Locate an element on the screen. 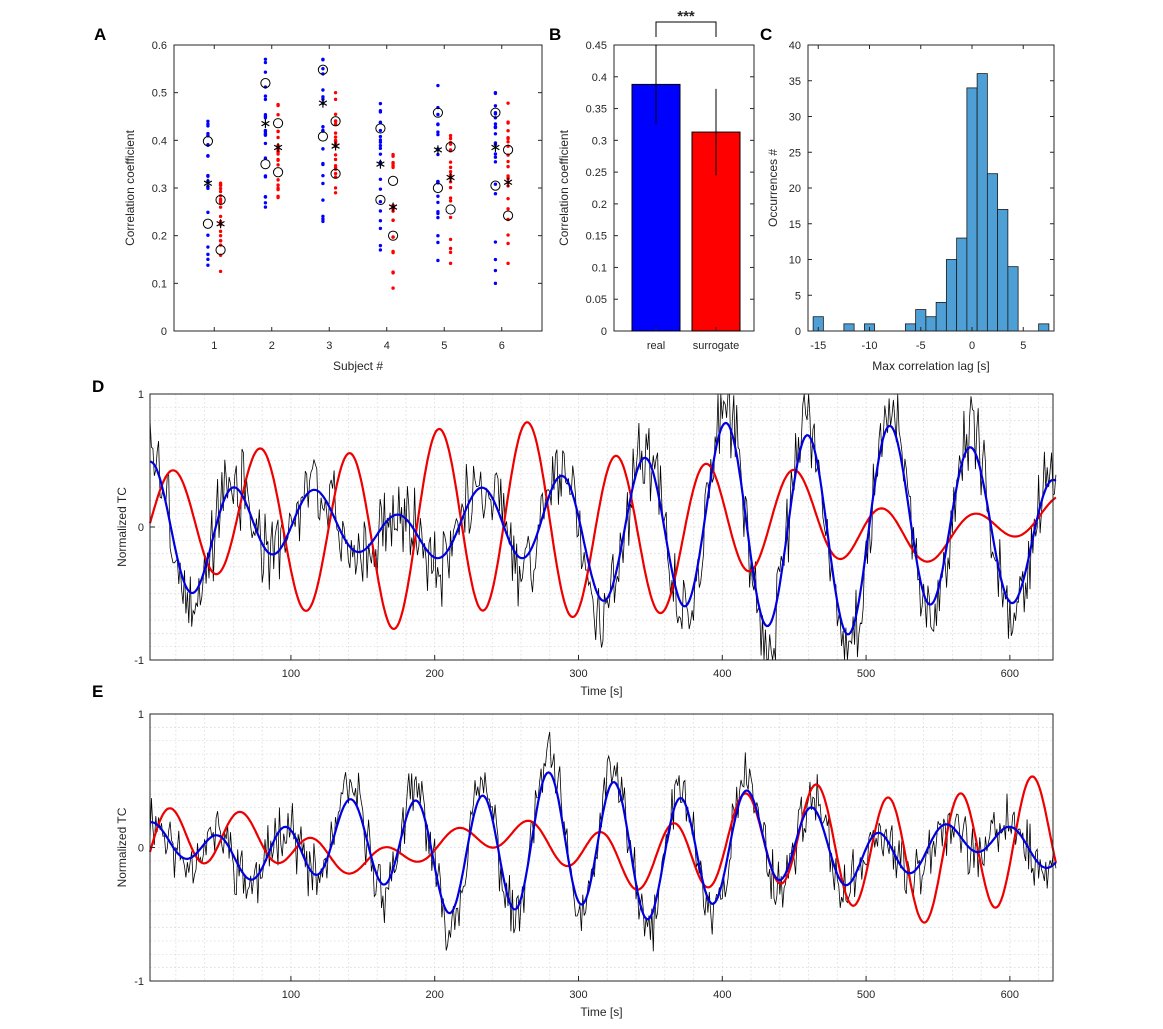 Image resolution: width=1163 pixels, height=1029 pixels. ytick-label-c: 25 is located at coordinates (795, 153).